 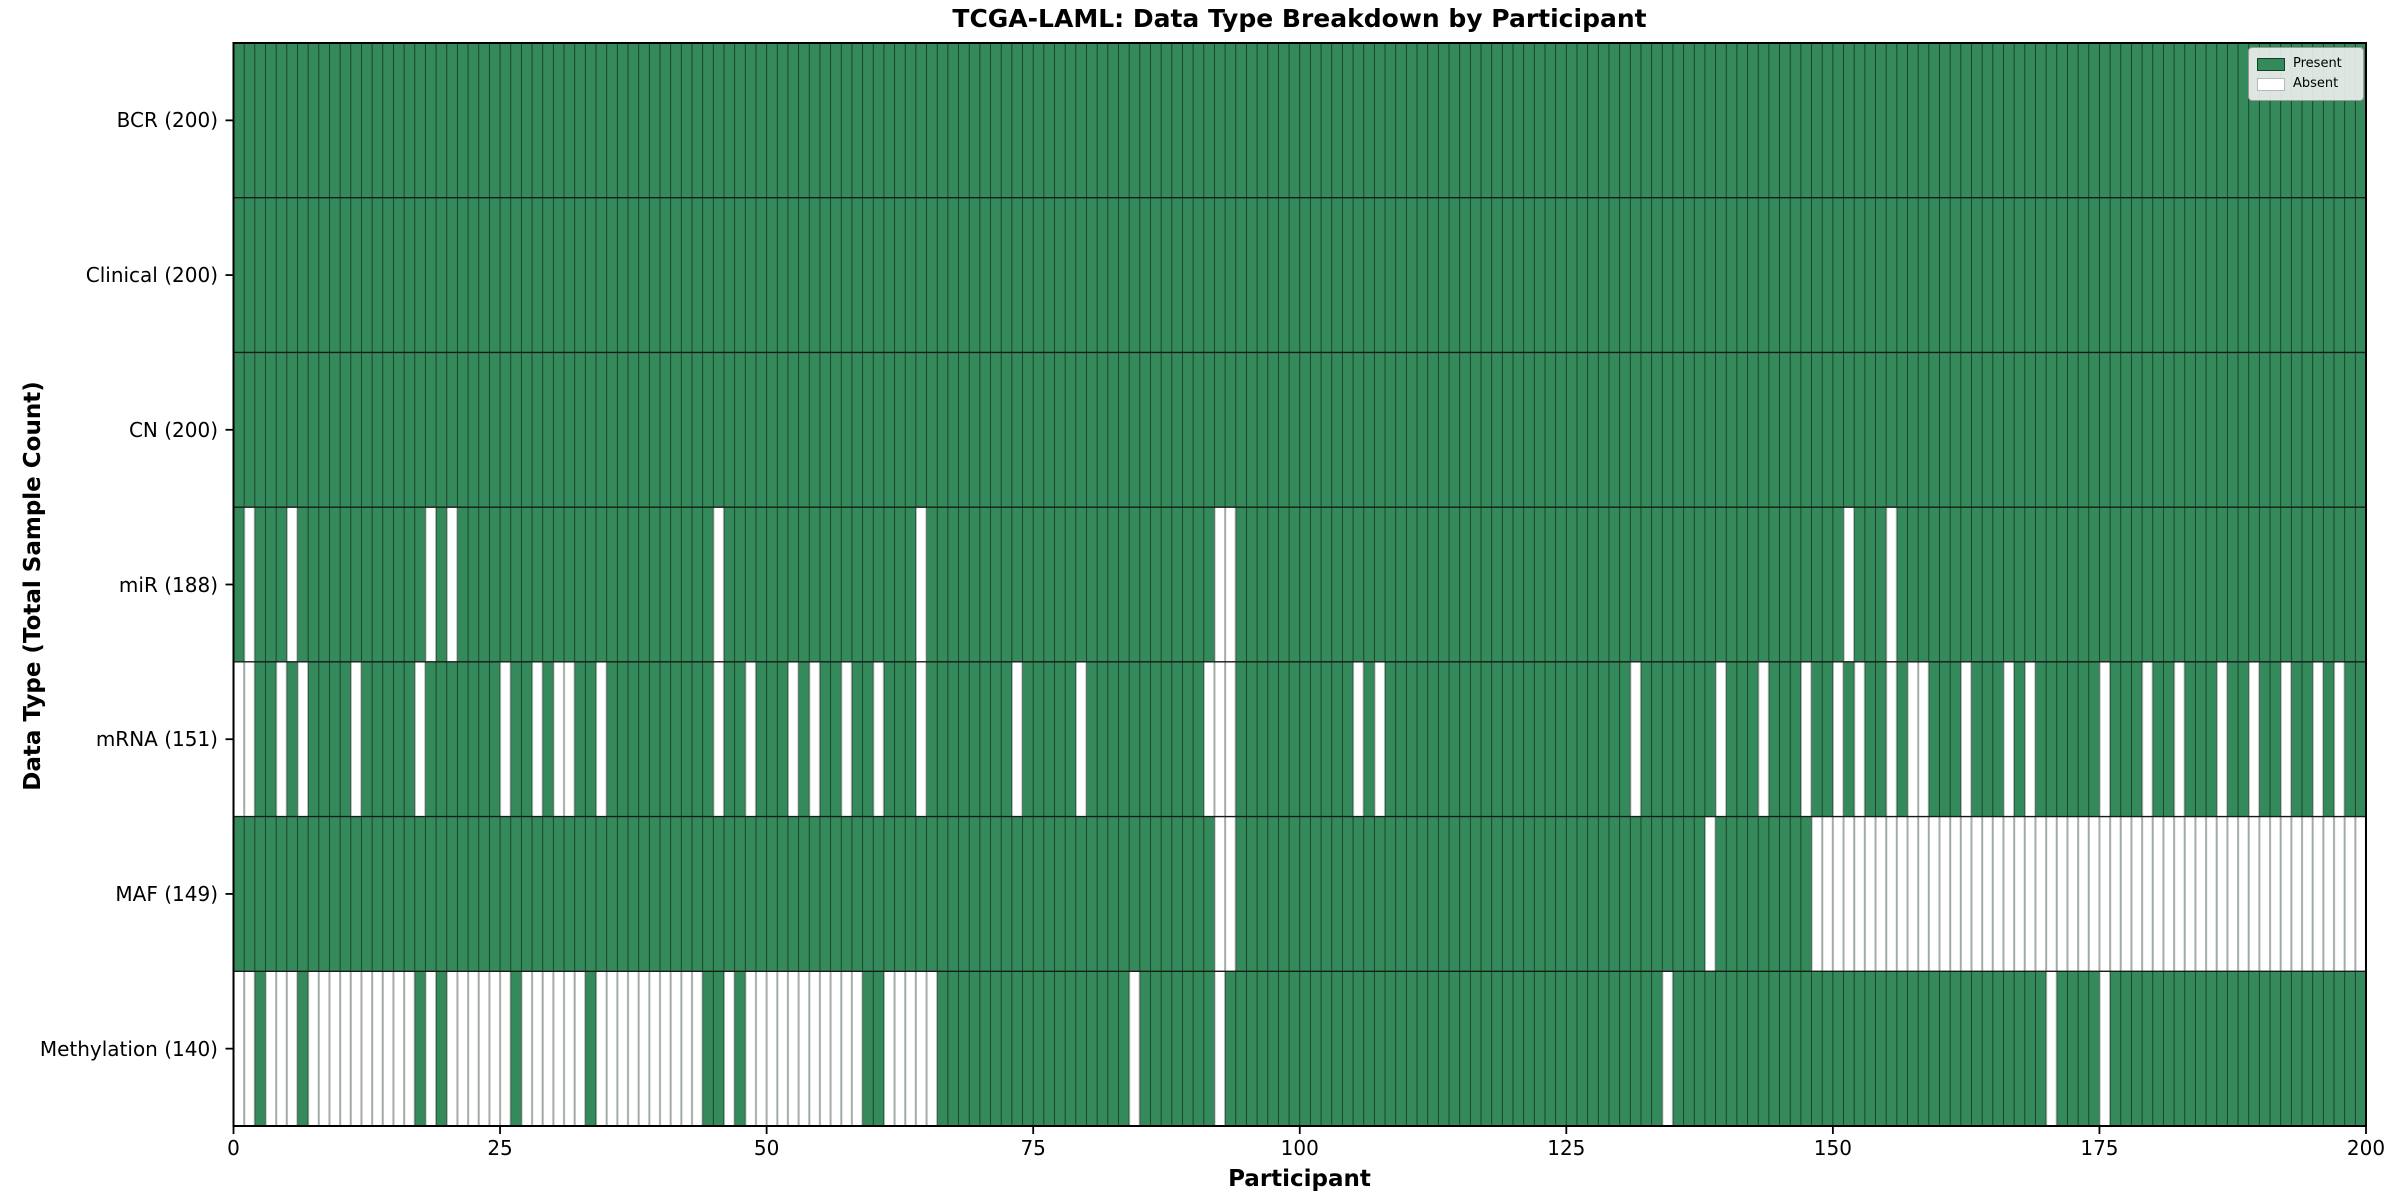 What do you see at coordinates (2317, 63) in the screenshot?
I see `legend-label-present: Present` at bounding box center [2317, 63].